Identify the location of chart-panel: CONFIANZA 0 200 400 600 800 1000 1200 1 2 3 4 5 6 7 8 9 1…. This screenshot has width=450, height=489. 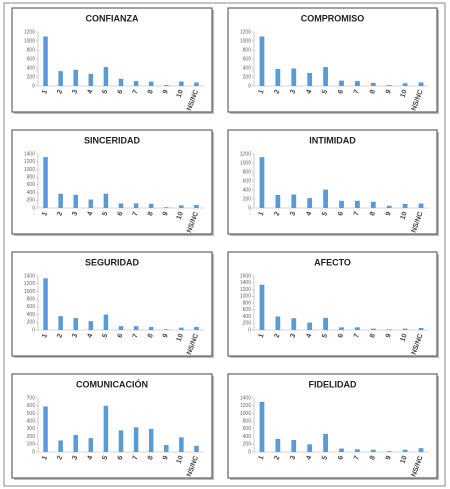
(112, 60).